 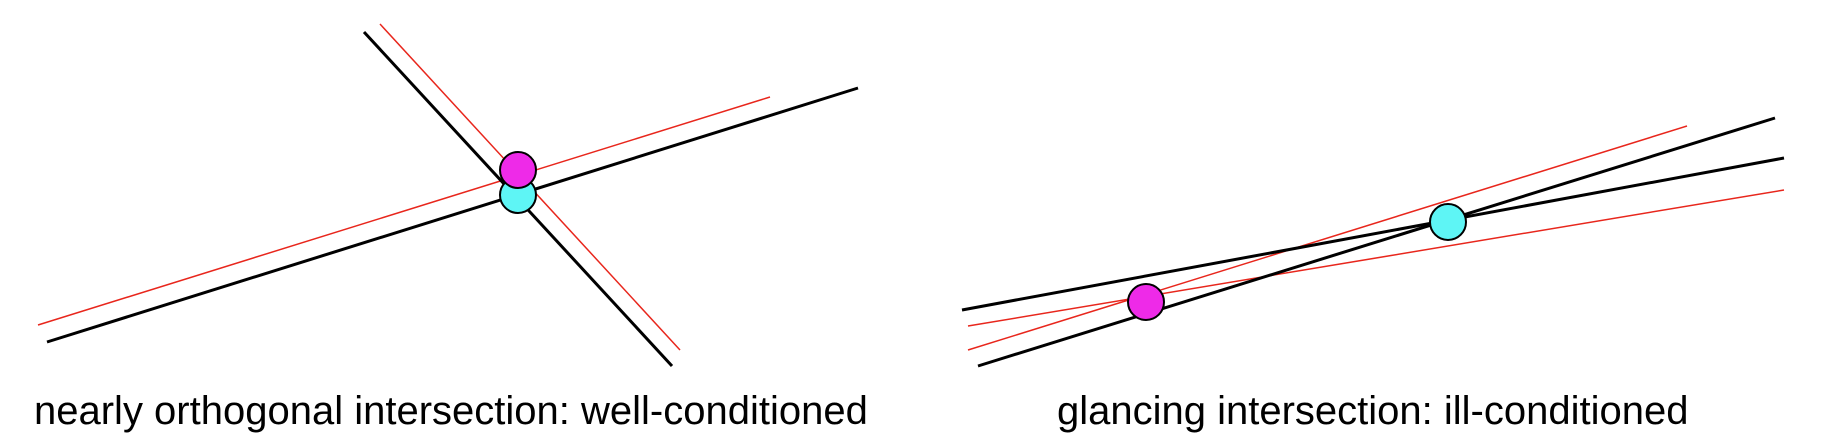 What do you see at coordinates (1448, 222) in the screenshot?
I see `exact-intersection-point` at bounding box center [1448, 222].